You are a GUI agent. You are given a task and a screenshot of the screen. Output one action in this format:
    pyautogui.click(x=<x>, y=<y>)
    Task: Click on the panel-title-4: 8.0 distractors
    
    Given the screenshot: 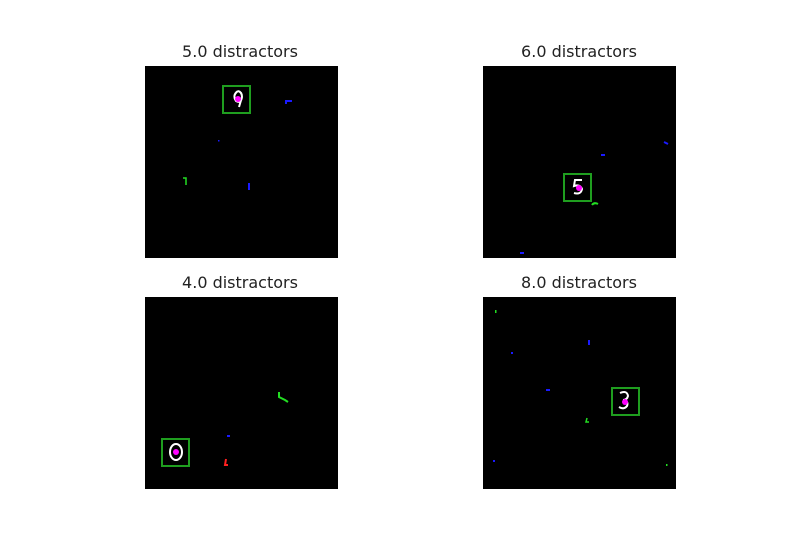 What is the action you would take?
    pyautogui.click(x=579, y=282)
    